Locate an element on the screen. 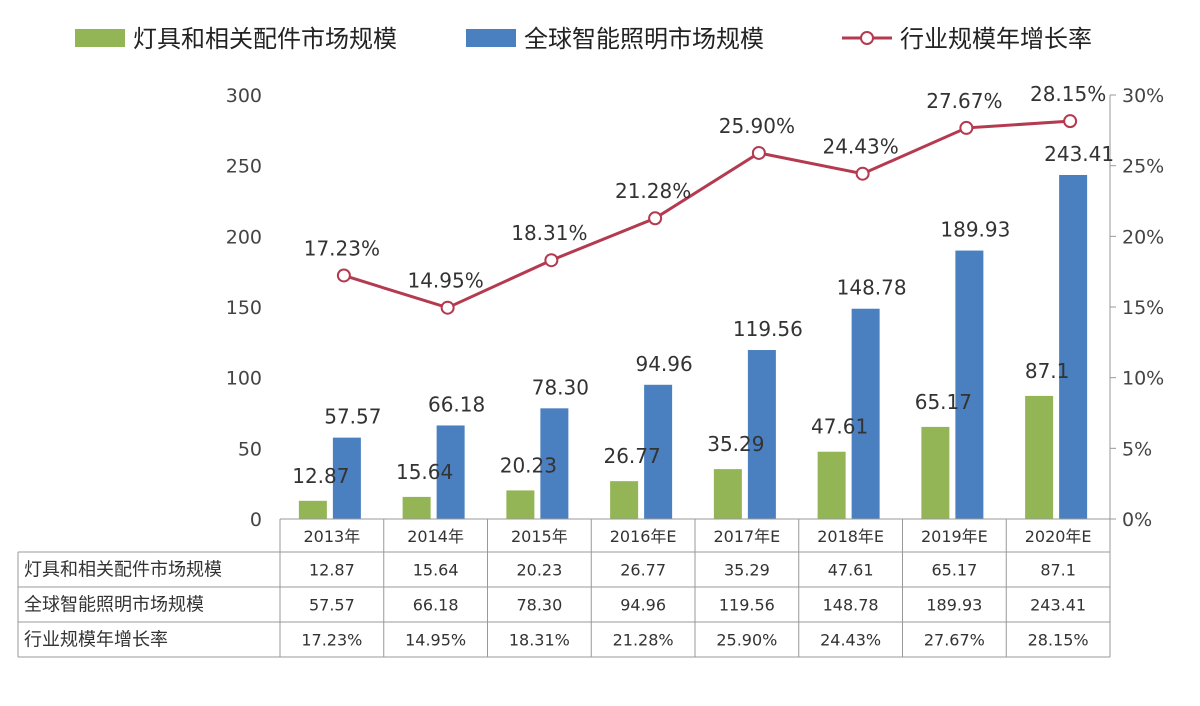  bar-label: 65.17 is located at coordinates (943, 402).